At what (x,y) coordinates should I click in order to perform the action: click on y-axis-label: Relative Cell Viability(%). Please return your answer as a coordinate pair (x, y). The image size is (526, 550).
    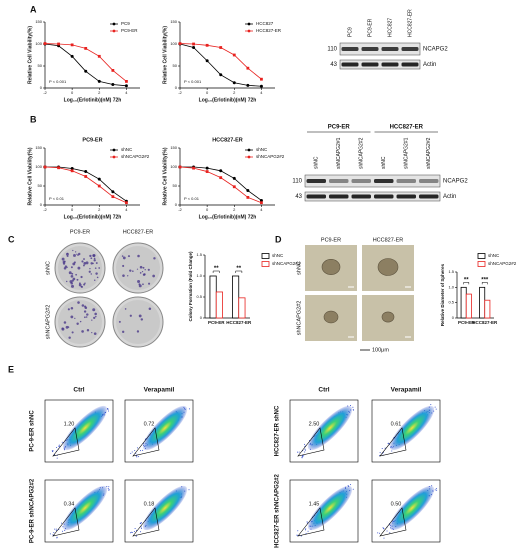
    Looking at the image, I should click on (30, 55).